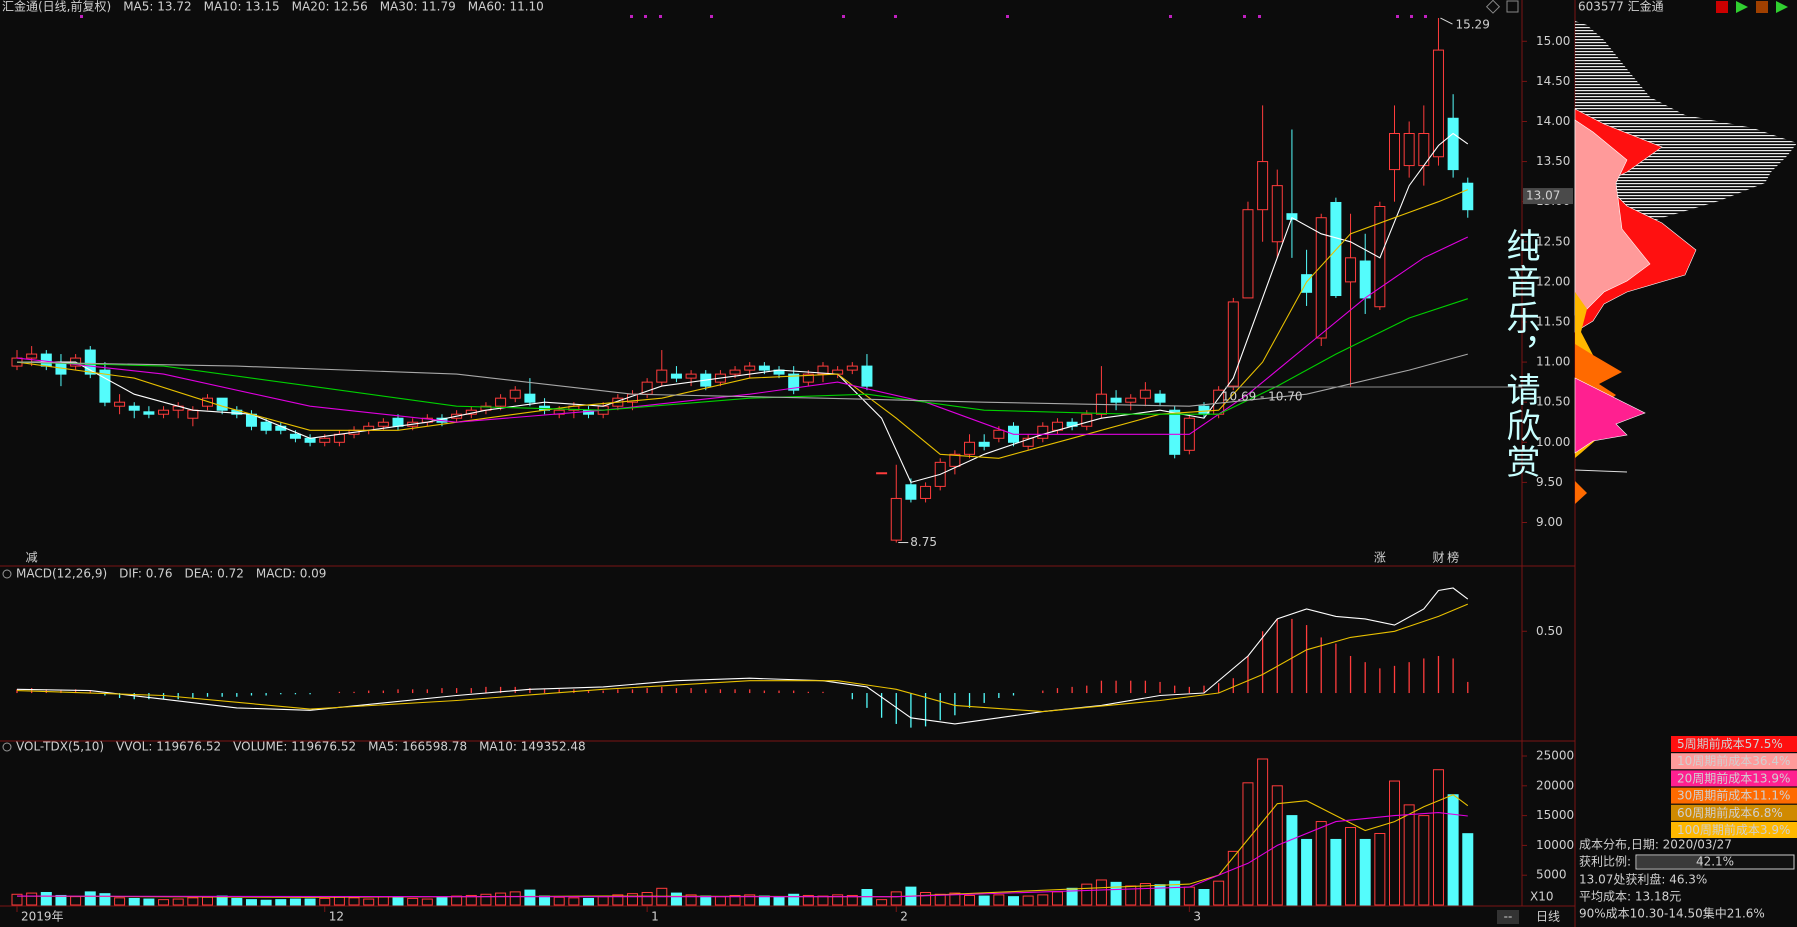 This screenshot has height=927, width=1797. What do you see at coordinates (1621, 7) in the screenshot?
I see `panel-title: 603577 汇金通` at bounding box center [1621, 7].